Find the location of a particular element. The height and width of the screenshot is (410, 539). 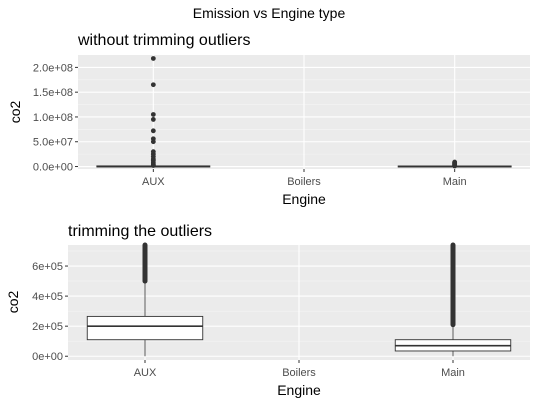

y-axis-ticks: 0.0e+00 5.0e+07 1.0e+08 1.5e+08 2.0e+08 is located at coordinates (55, 118).